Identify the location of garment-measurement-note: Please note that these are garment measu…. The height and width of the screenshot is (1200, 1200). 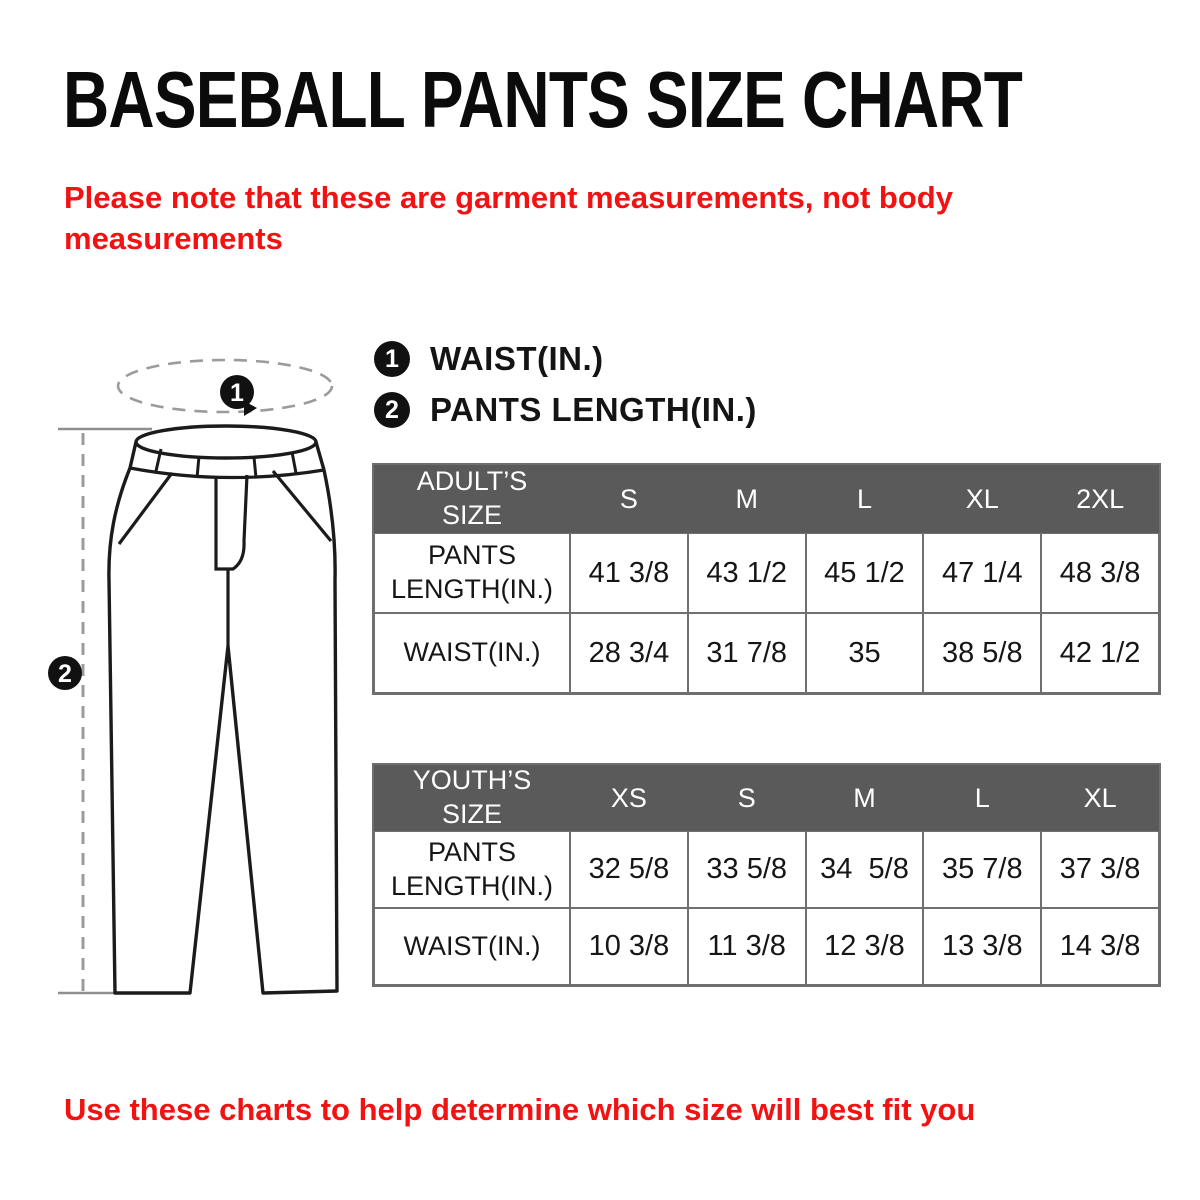
(508, 218).